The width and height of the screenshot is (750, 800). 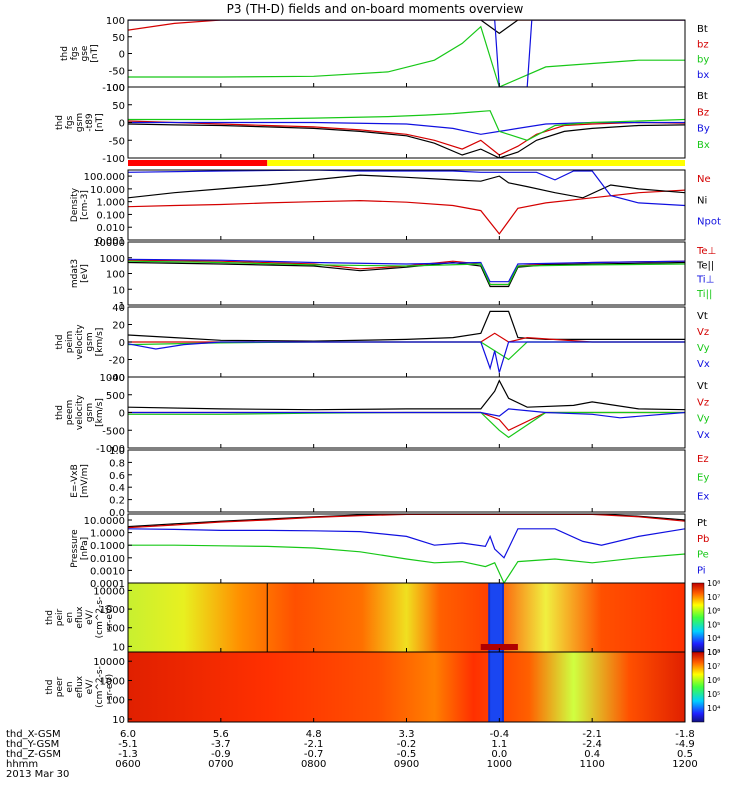 What do you see at coordinates (110, 617) in the screenshot?
I see `y-axis-label-line: sr-eV)` at bounding box center [110, 617].